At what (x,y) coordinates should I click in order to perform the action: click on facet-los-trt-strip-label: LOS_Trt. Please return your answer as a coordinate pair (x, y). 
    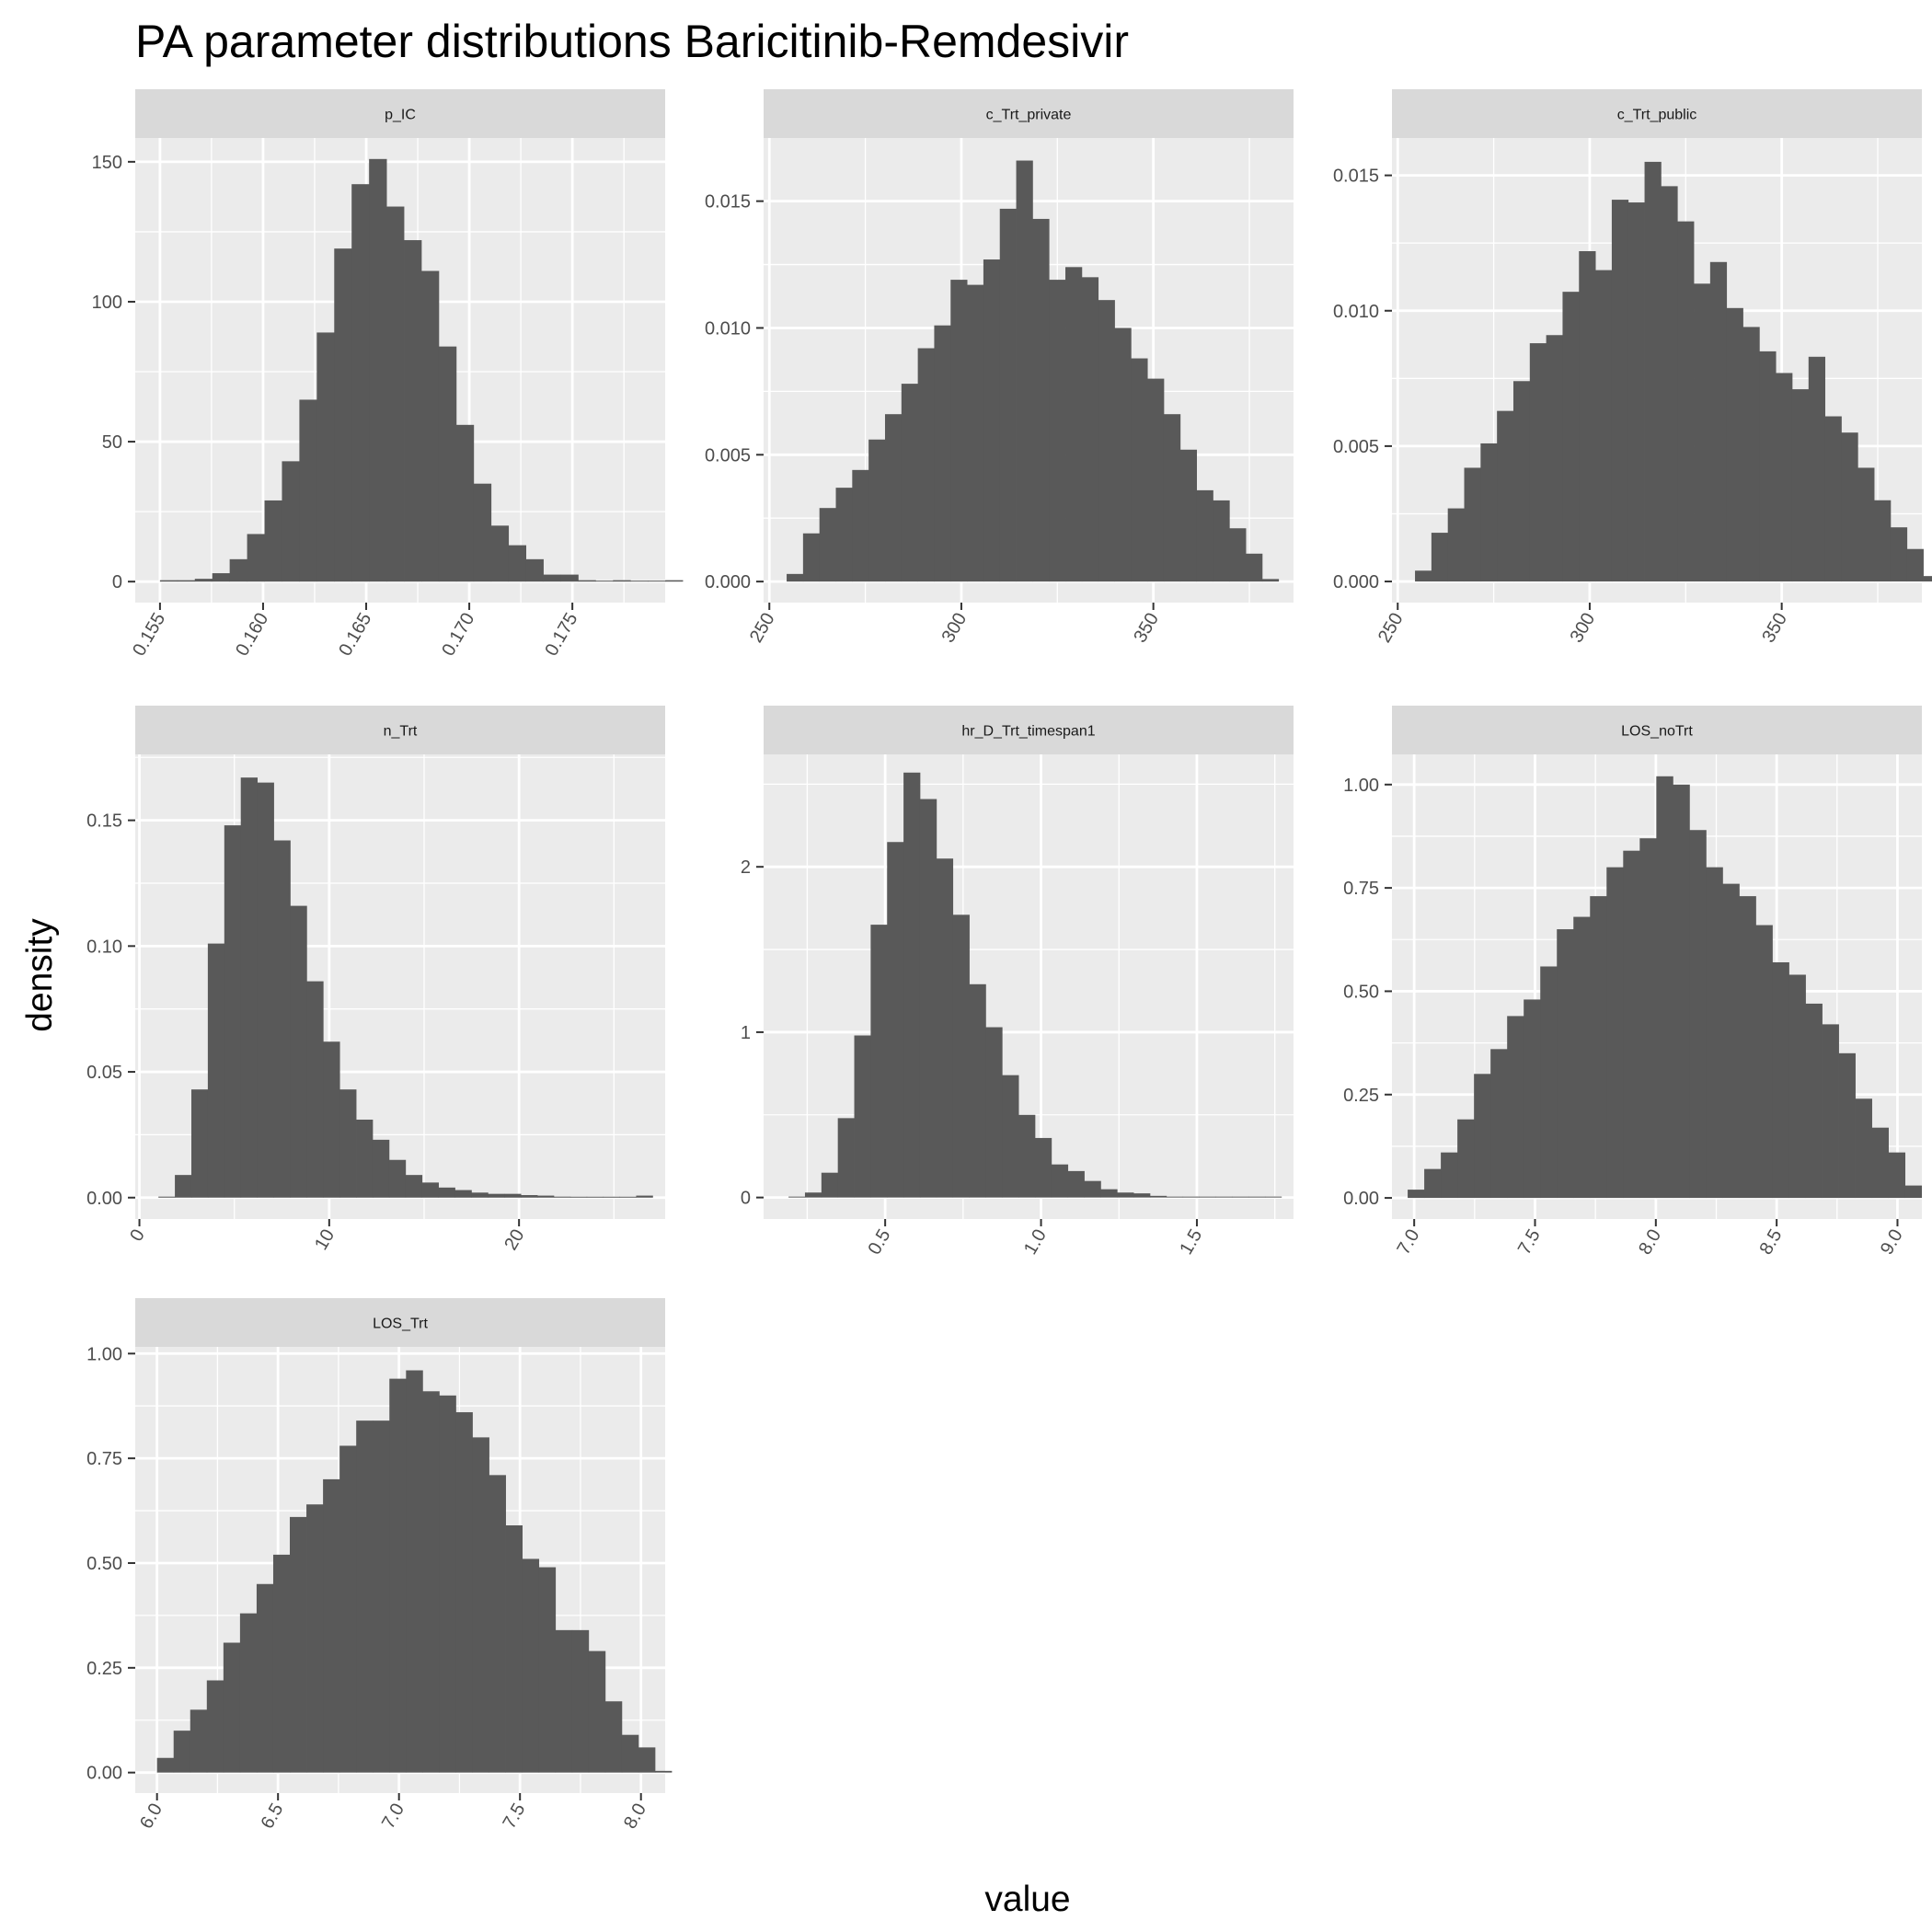
    Looking at the image, I should click on (400, 1324).